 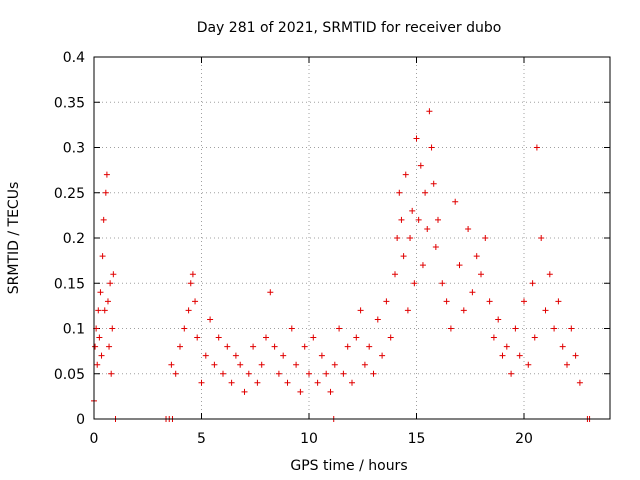 I want to click on y-tick-label: 0.2, so click(x=74, y=239).